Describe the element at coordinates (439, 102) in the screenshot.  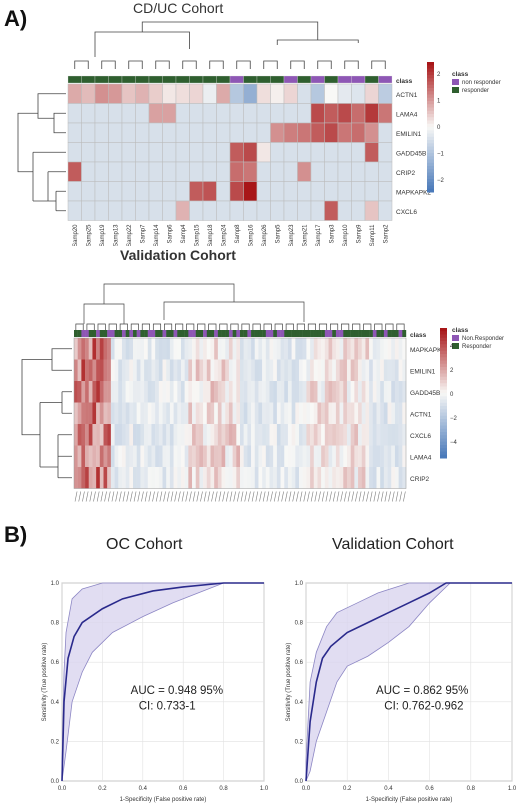
I see `scale-tick: 1` at that location.